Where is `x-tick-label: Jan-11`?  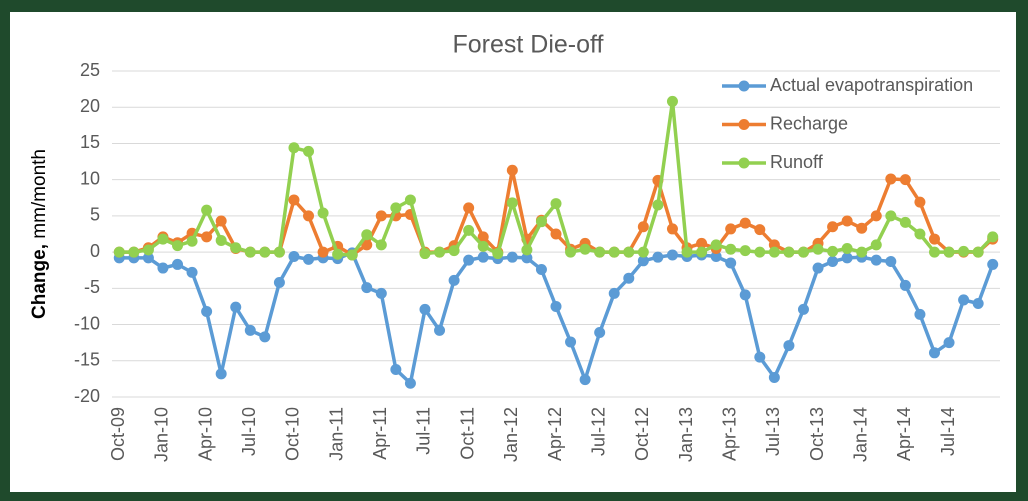
x-tick-label: Jan-11 is located at coordinates (336, 434).